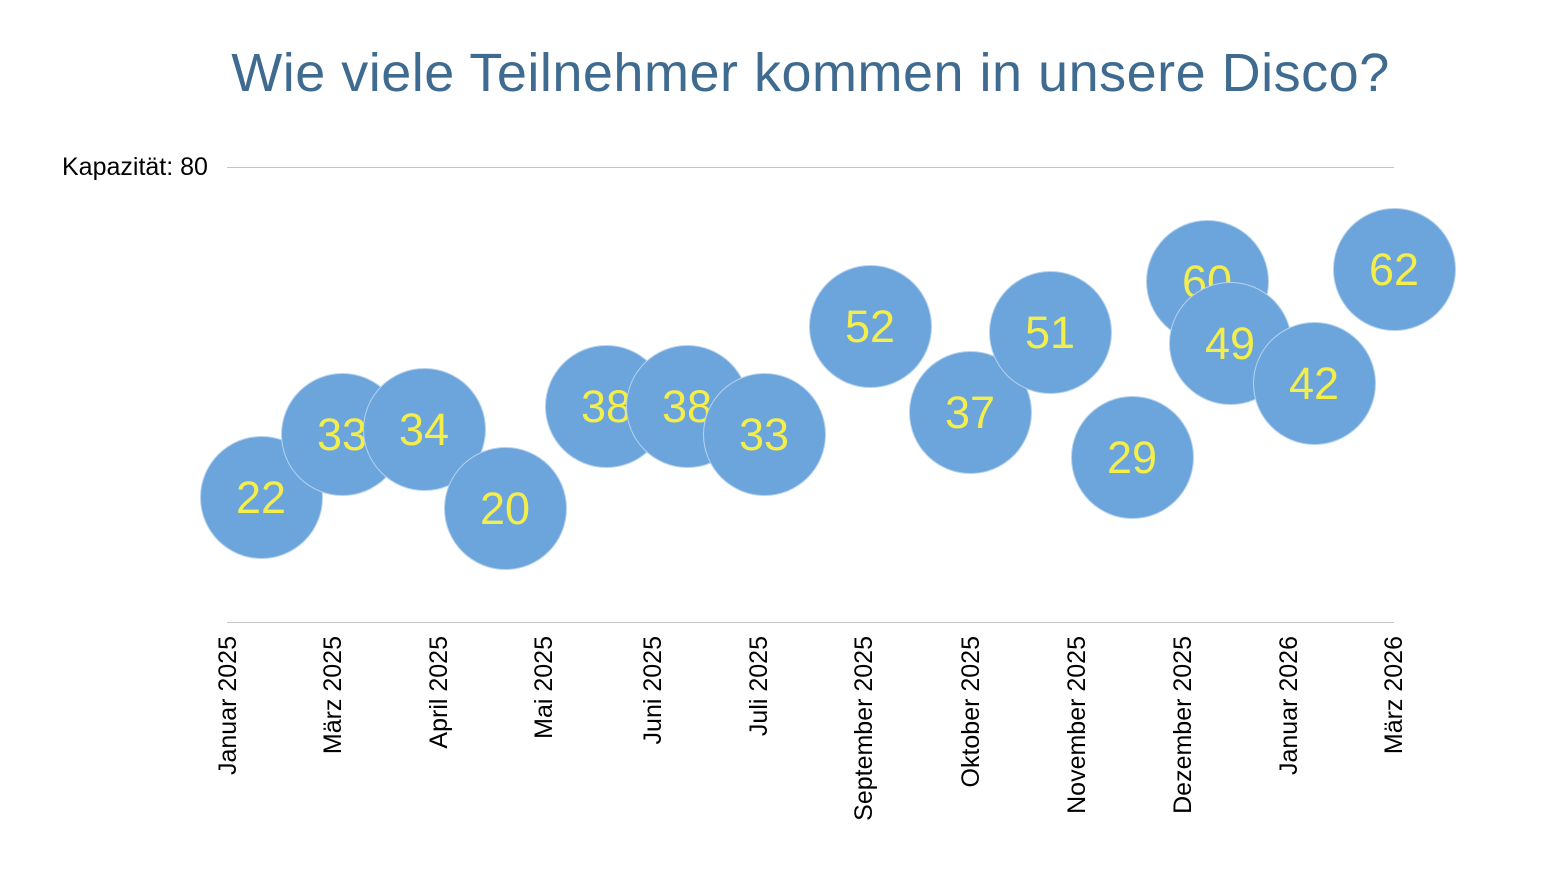 This screenshot has width=1542, height=894. I want to click on bubble-value: 37, so click(970, 412).